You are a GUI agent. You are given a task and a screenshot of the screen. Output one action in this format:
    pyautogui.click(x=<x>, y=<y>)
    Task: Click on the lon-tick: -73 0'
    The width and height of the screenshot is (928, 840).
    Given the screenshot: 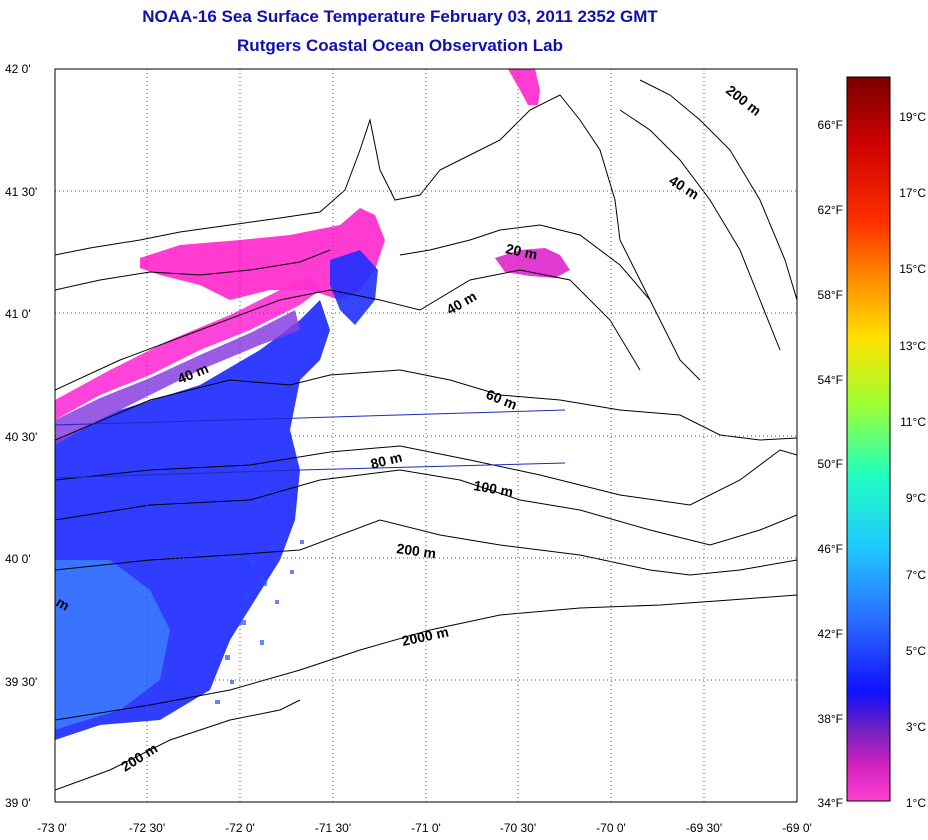 What is the action you would take?
    pyautogui.click(x=52, y=828)
    